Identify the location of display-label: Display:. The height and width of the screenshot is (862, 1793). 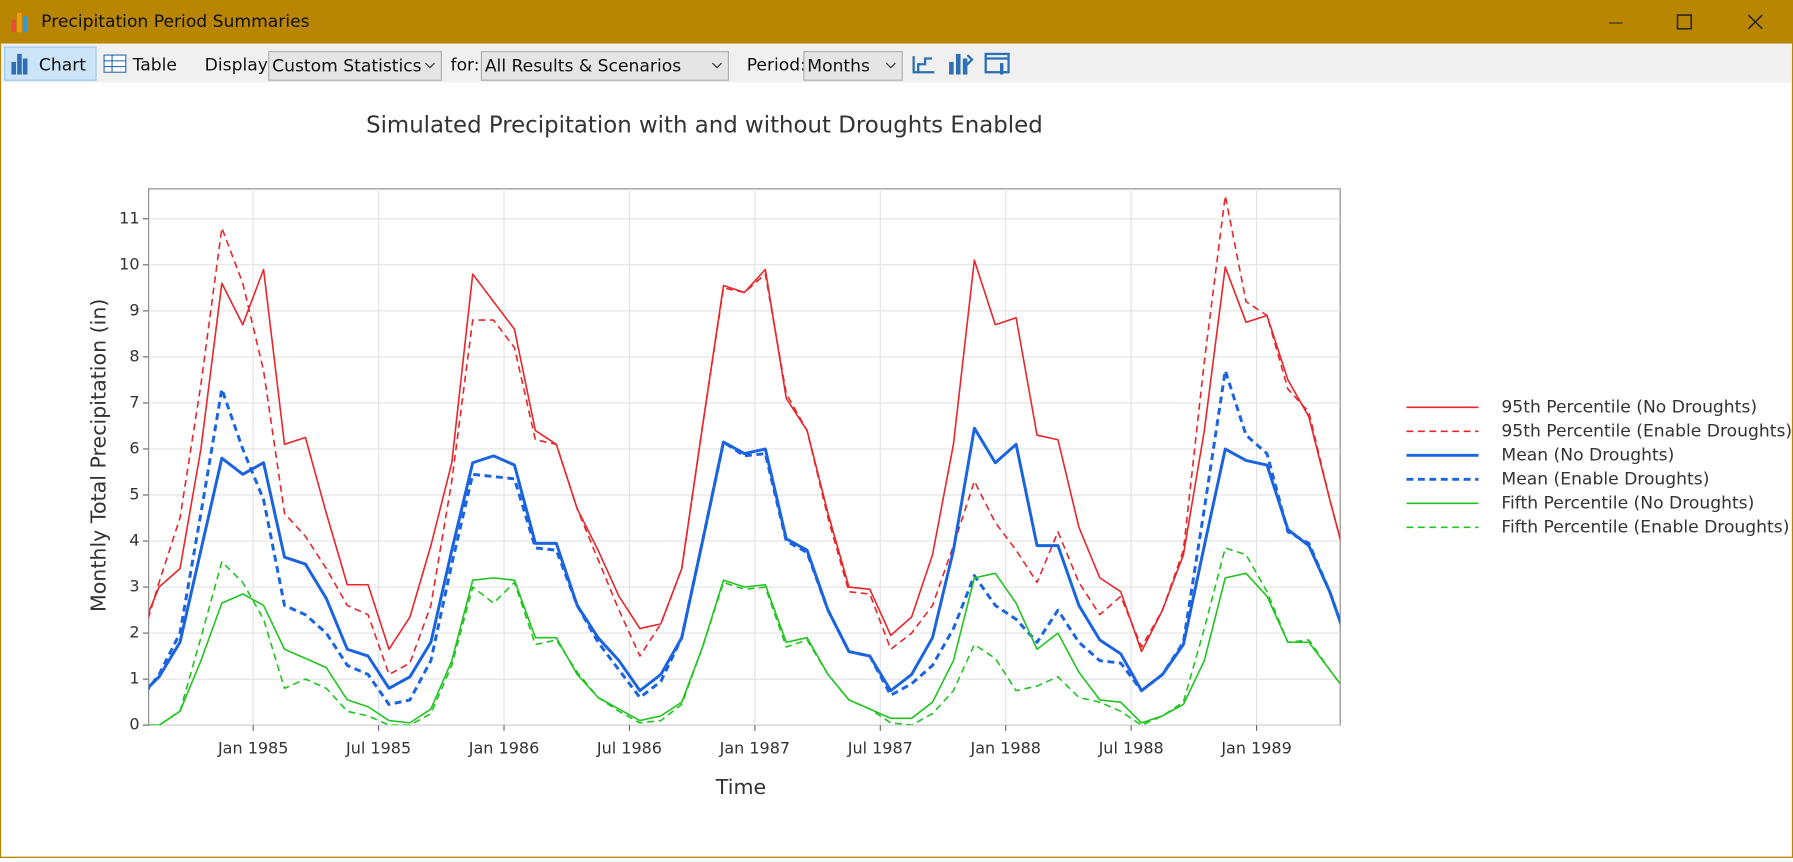
(239, 65).